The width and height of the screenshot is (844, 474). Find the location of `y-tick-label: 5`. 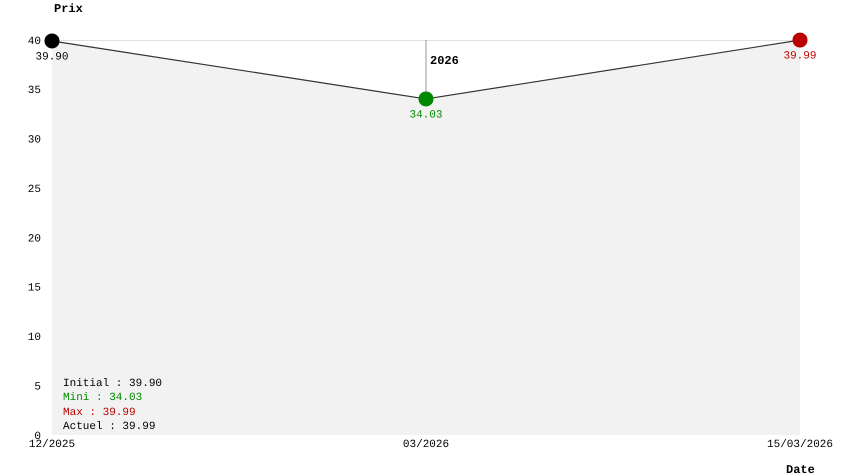

y-tick-label: 5 is located at coordinates (37, 387).